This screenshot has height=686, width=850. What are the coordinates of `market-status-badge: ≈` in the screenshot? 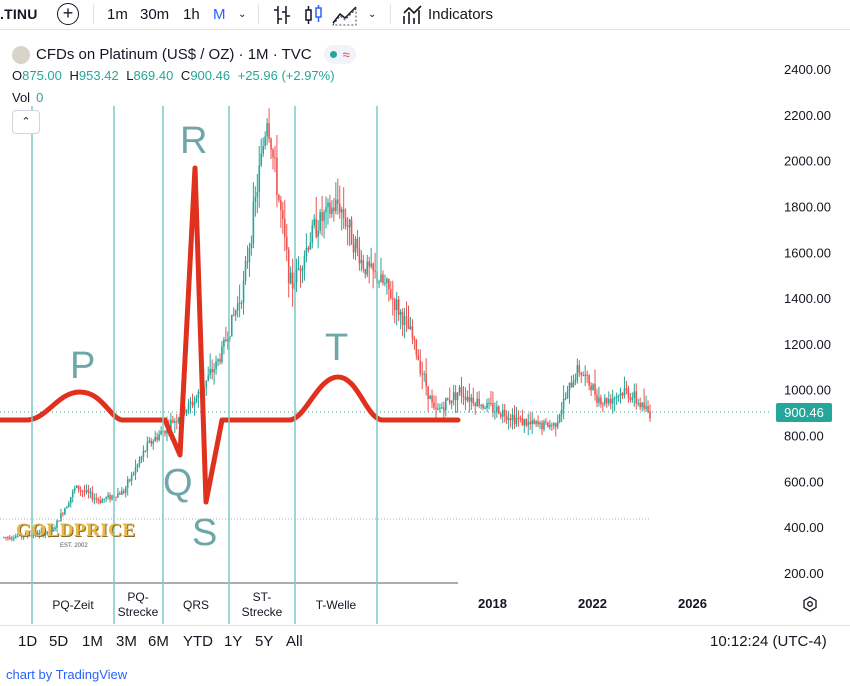 It's located at (339, 54).